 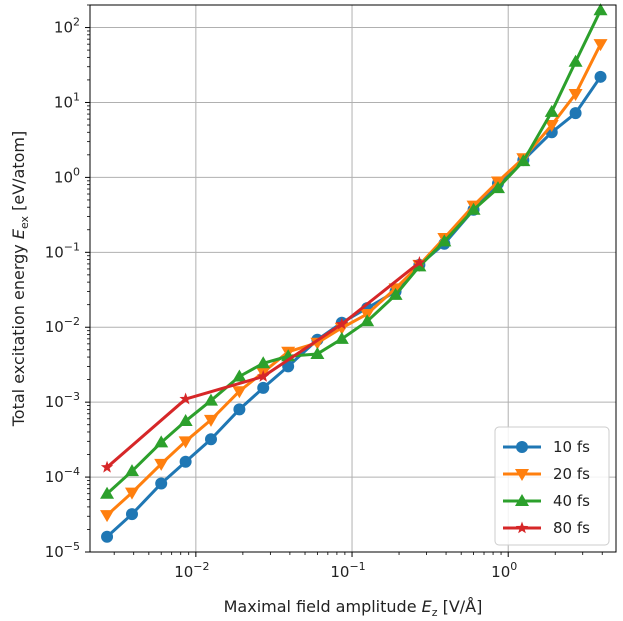 I want to click on y-tick-label: 10⁻², so click(x=62, y=325).